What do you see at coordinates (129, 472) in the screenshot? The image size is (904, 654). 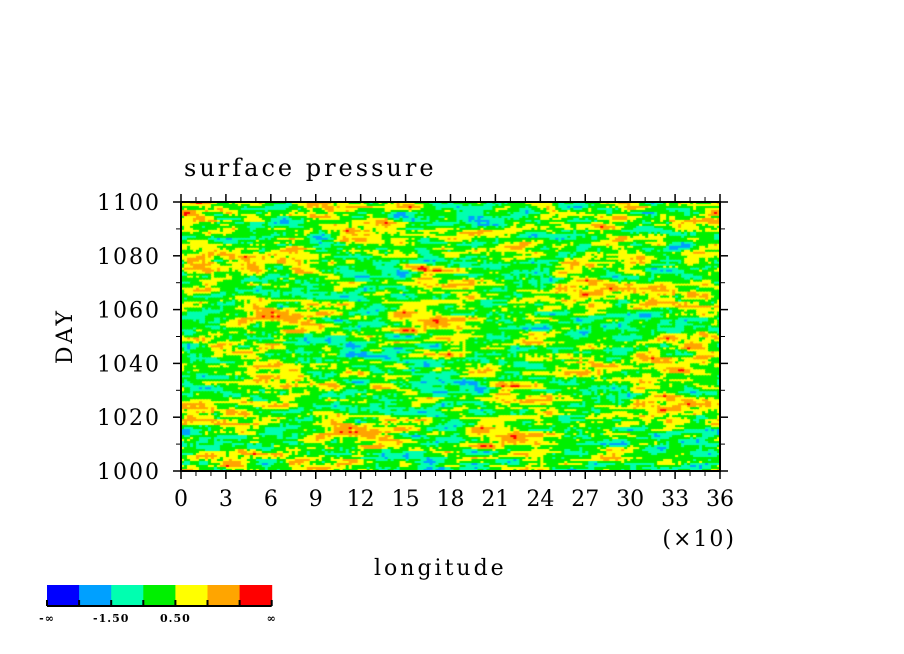 I see `y-tick-label: 1000` at bounding box center [129, 472].